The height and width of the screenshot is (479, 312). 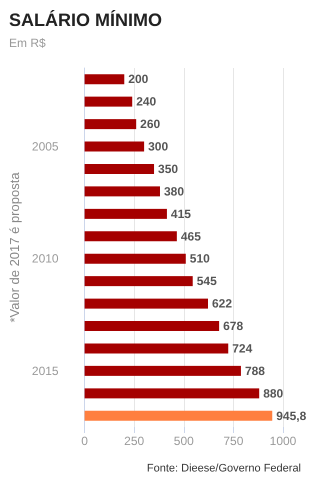 I want to click on data-label: 300, so click(x=158, y=147).